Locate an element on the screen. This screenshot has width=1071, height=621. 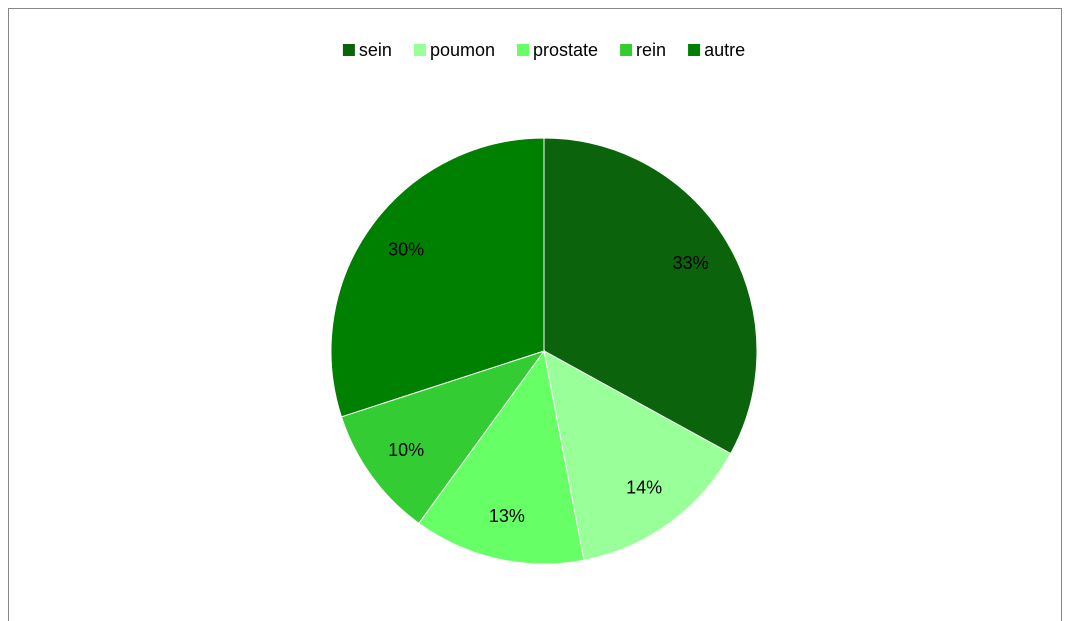
legend-label: poumon is located at coordinates (462, 50).